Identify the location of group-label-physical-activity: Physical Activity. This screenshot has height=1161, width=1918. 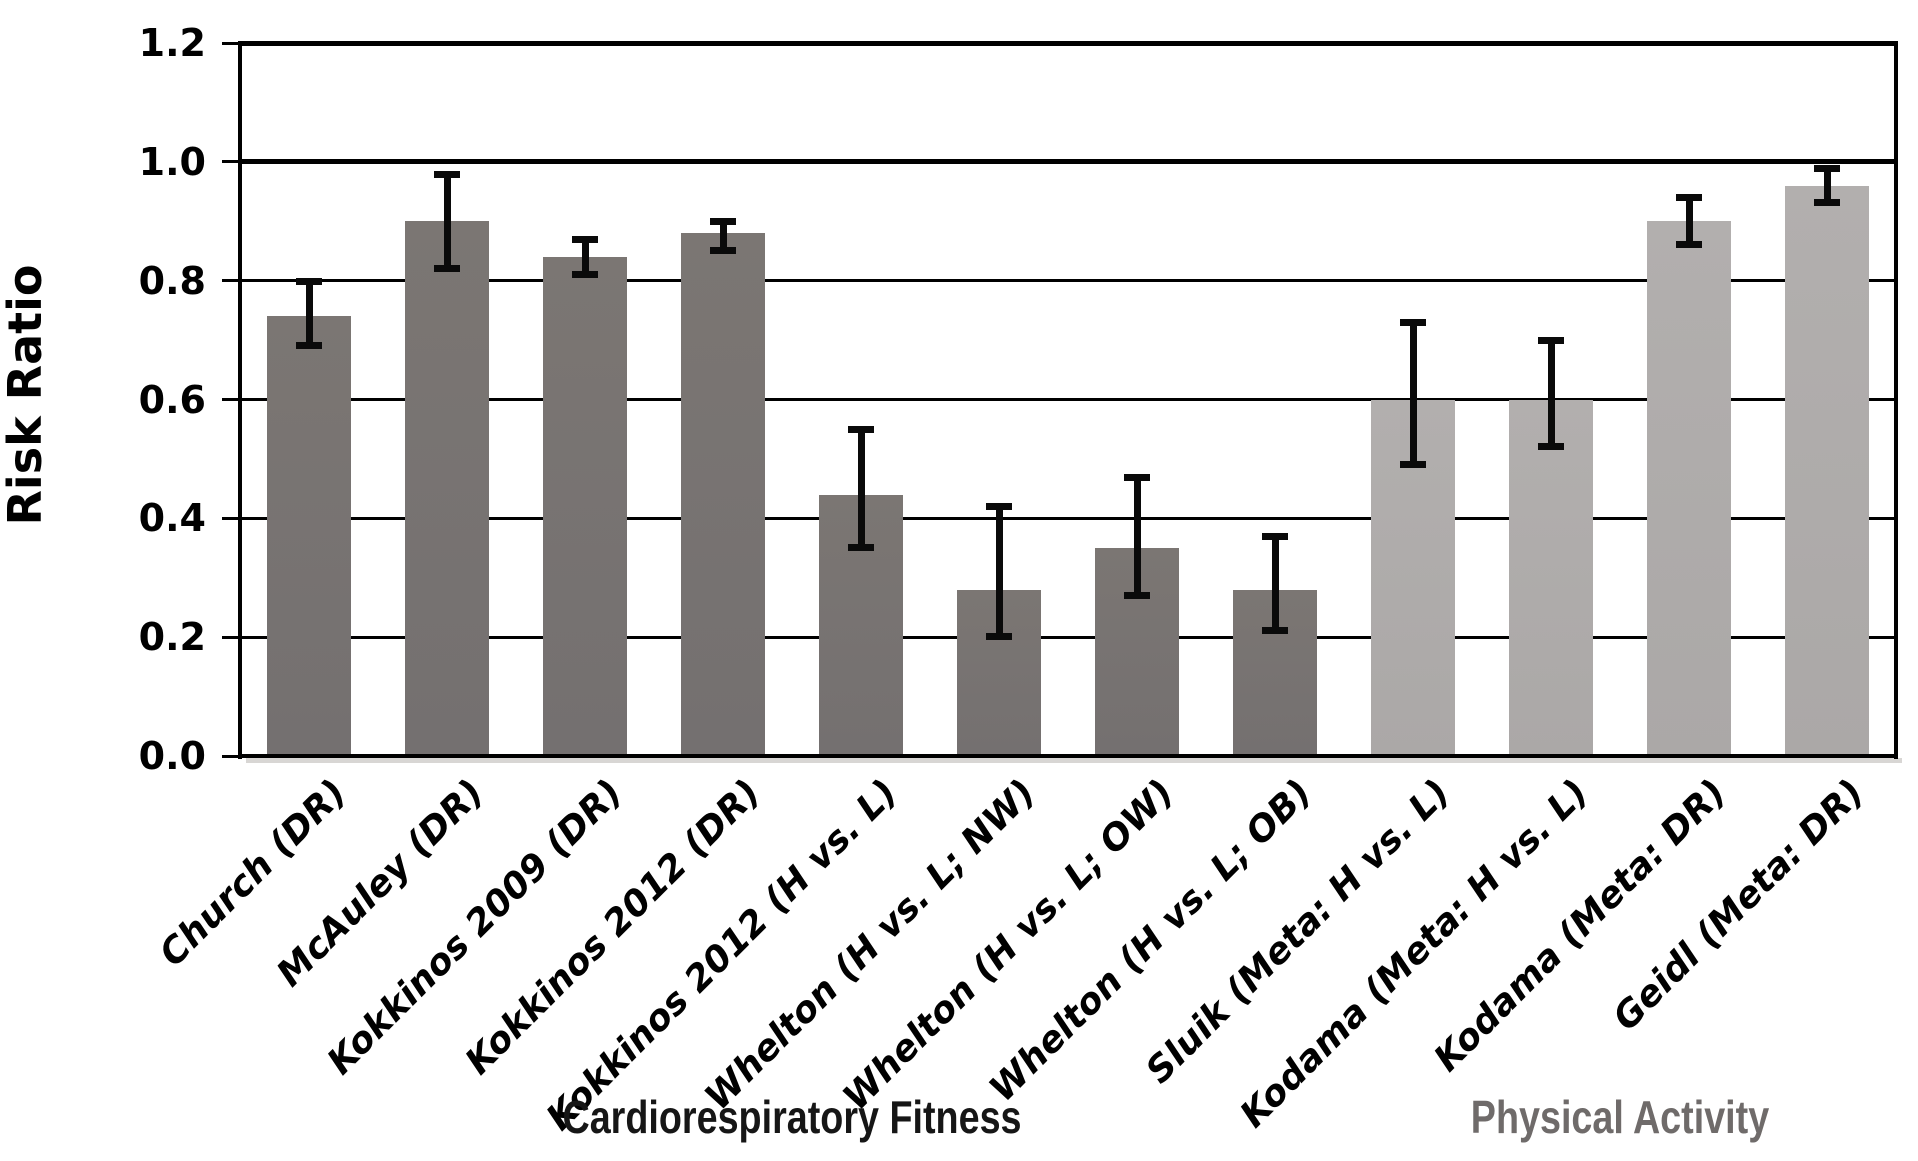
(1620, 1117).